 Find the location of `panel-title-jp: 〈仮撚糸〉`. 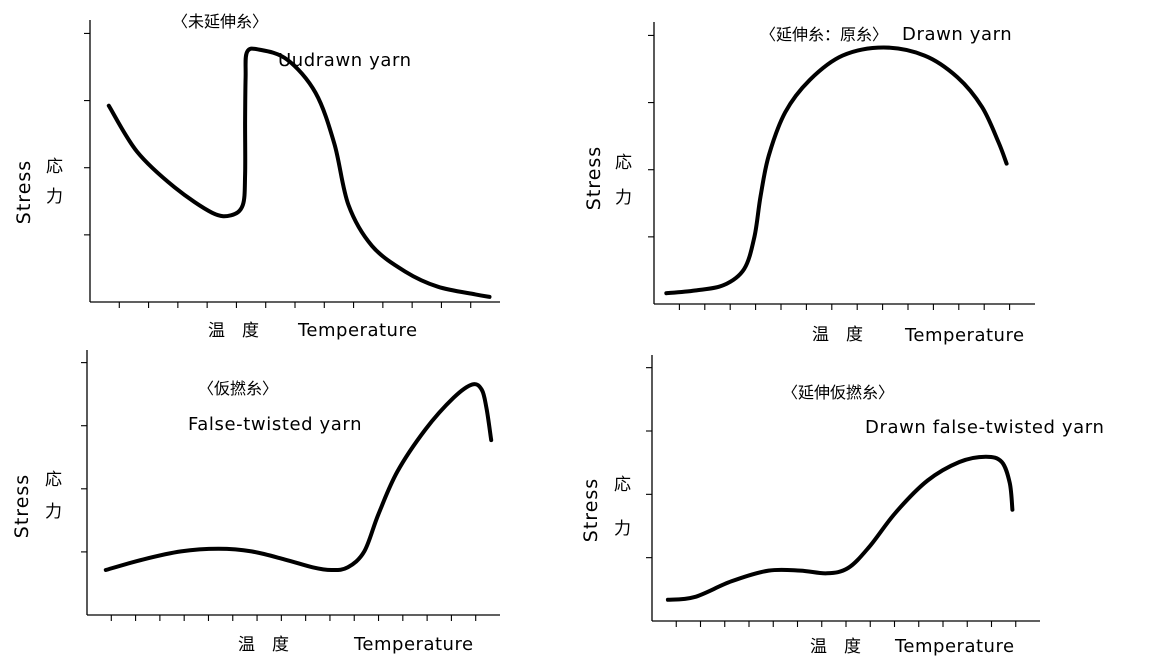

panel-title-jp: 〈仮撚糸〉 is located at coordinates (238, 388).